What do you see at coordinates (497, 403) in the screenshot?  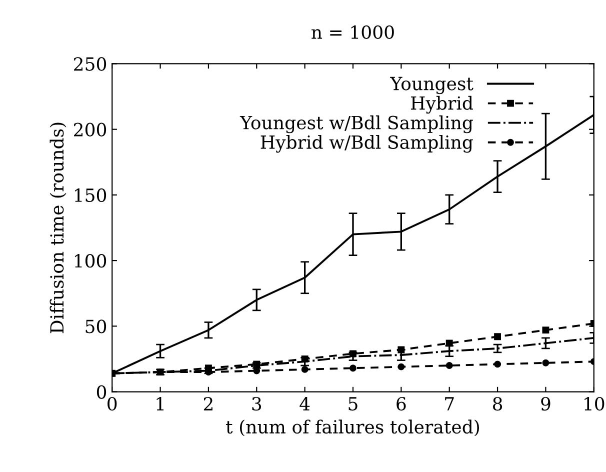 I see `x-tick-label: 8` at bounding box center [497, 403].